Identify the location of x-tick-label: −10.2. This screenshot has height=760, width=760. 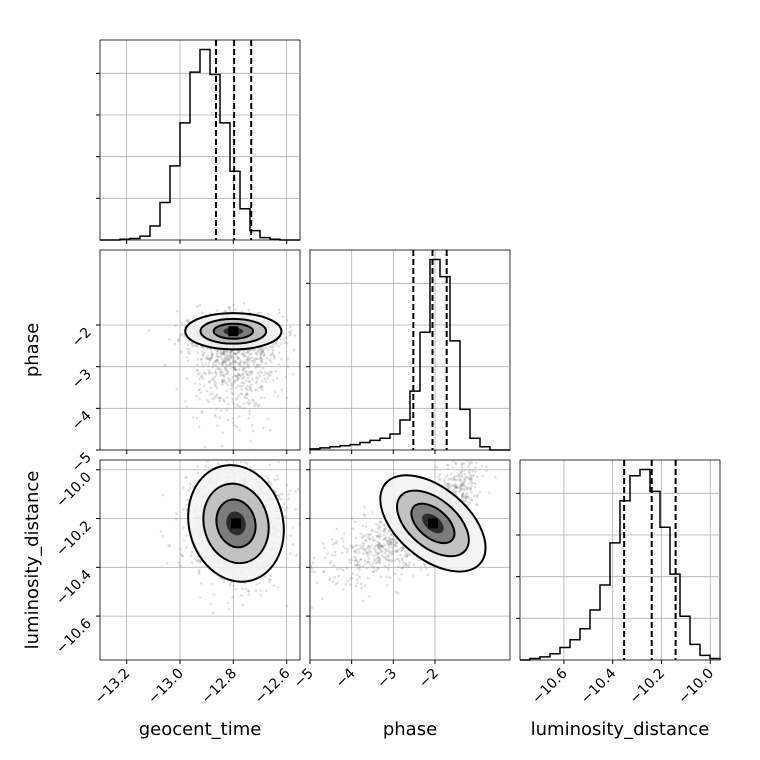
(648, 687).